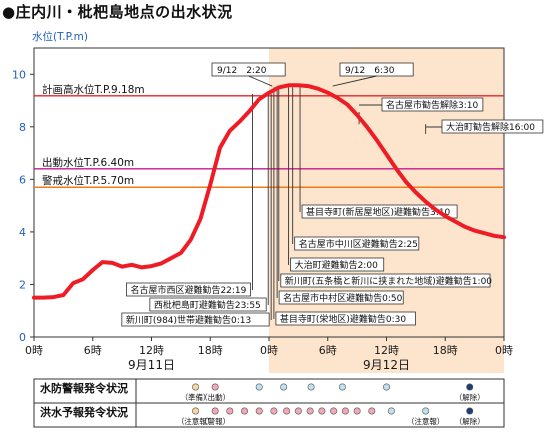 The image size is (550, 433). I want to click on annotation-label: 新川町(984)世帯避難勧告0:13, so click(188, 320).